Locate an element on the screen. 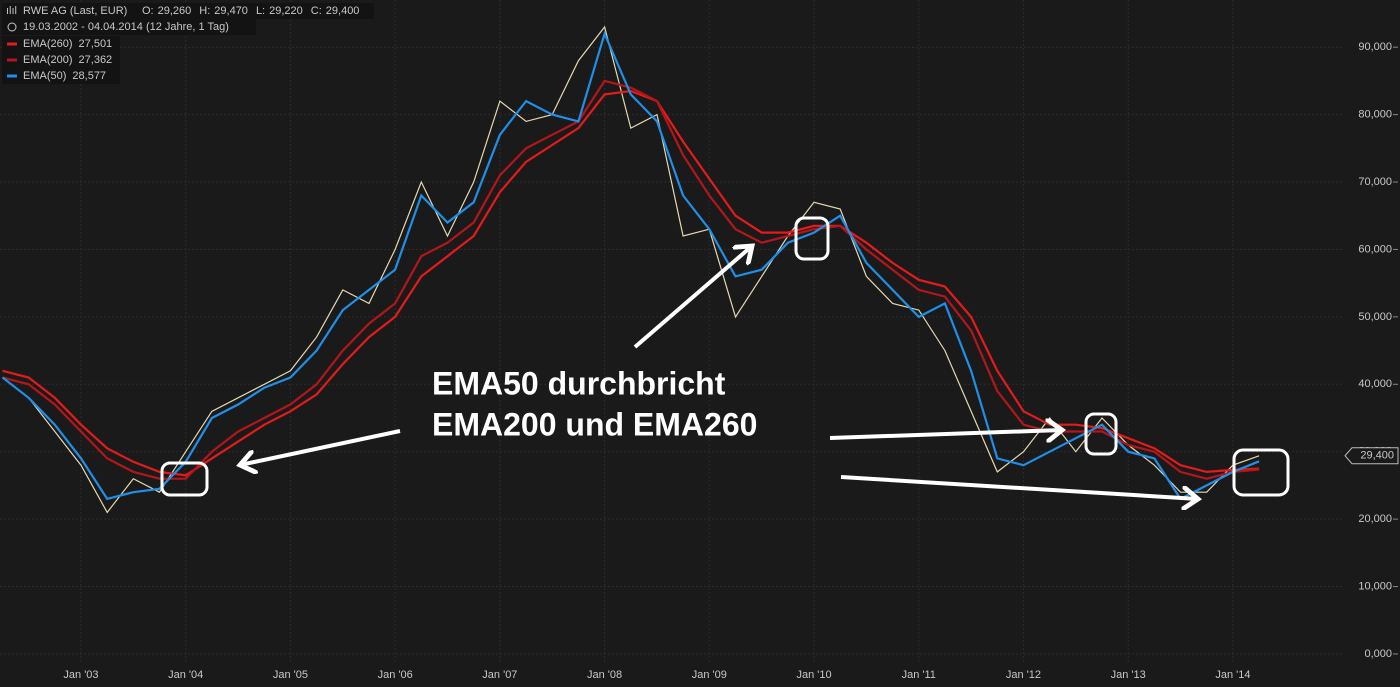  ohlc-name: O: is located at coordinates (148, 11).